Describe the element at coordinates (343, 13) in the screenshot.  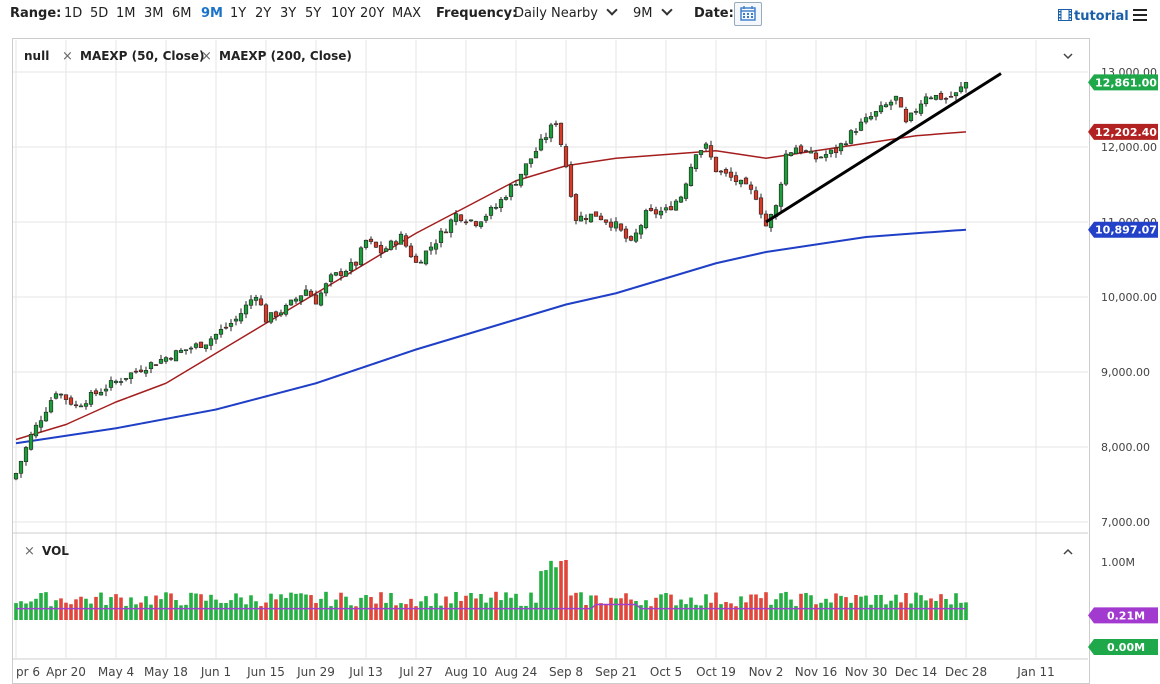
I see `range-button-10y: 10Y` at that location.